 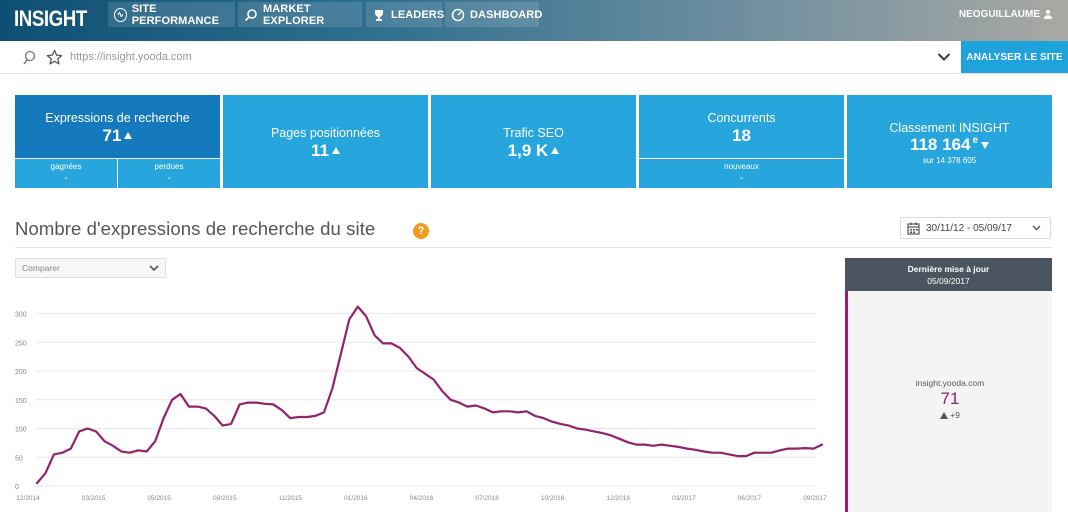 I want to click on last-update-header: Dernière mise à jour 05/09/2017, so click(x=948, y=274).